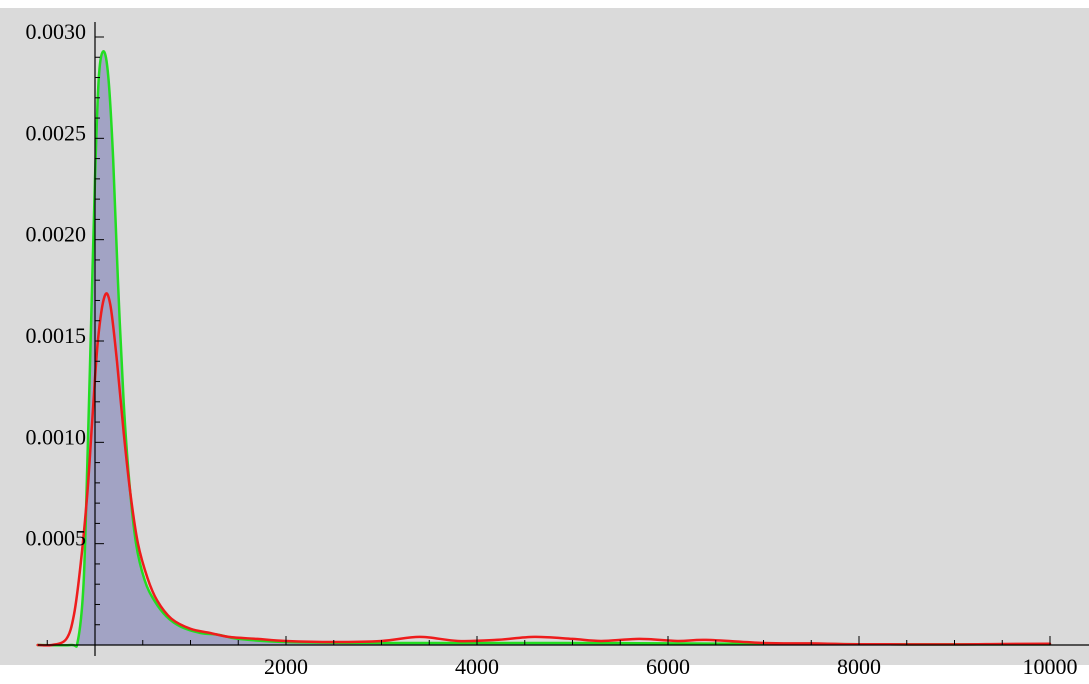  Describe the element at coordinates (1050, 666) in the screenshot. I see `x-tick-label: 10000` at that location.